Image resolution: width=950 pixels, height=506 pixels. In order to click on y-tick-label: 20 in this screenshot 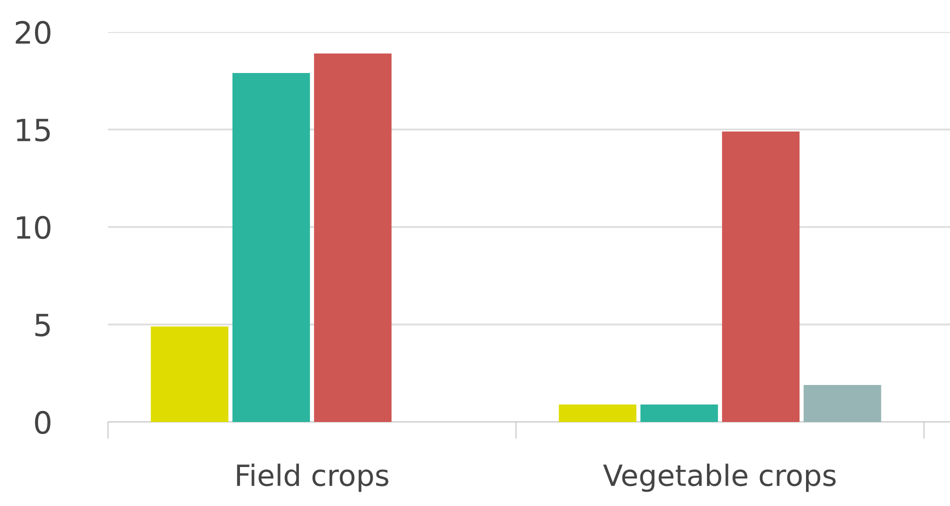, I will do `click(33, 32)`.